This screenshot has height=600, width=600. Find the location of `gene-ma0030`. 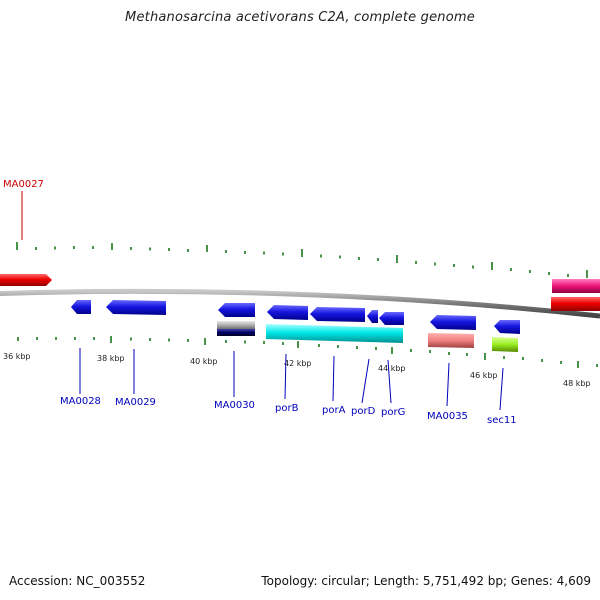

gene-ma0030 is located at coordinates (236, 310).